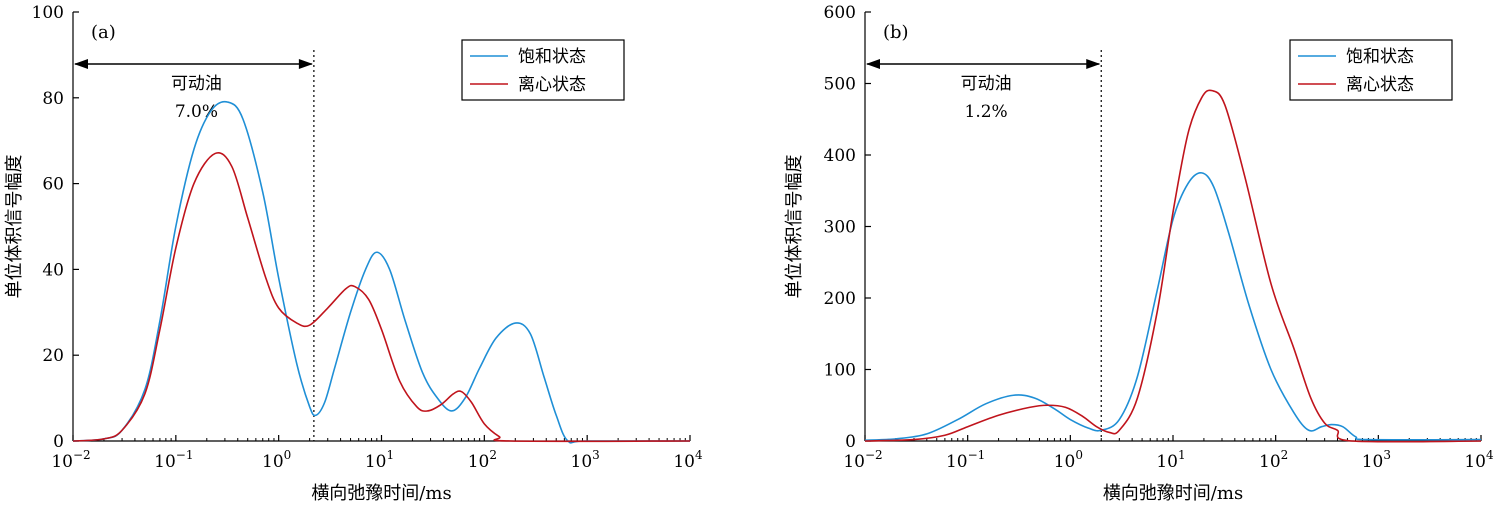  I want to click on y-tick-label: 60, so click(53, 185).